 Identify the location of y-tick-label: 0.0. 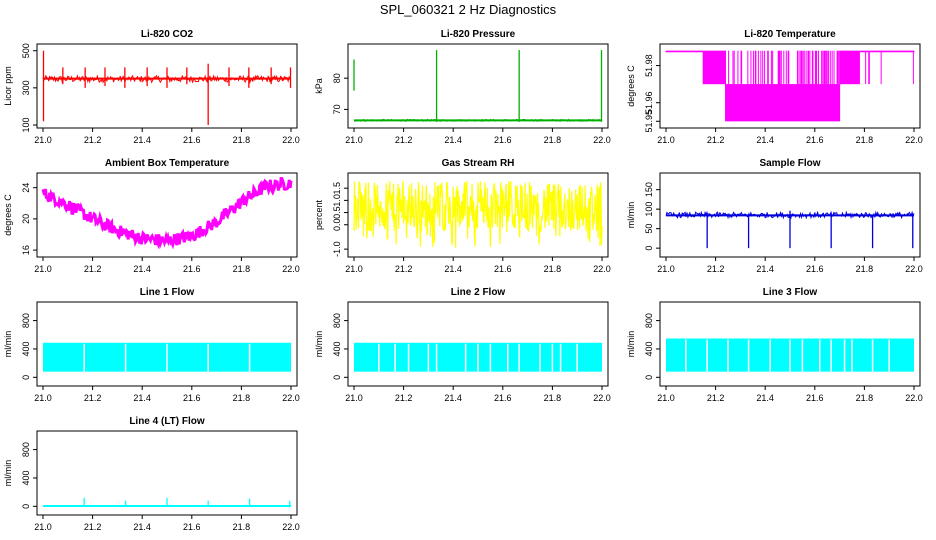
(337, 224).